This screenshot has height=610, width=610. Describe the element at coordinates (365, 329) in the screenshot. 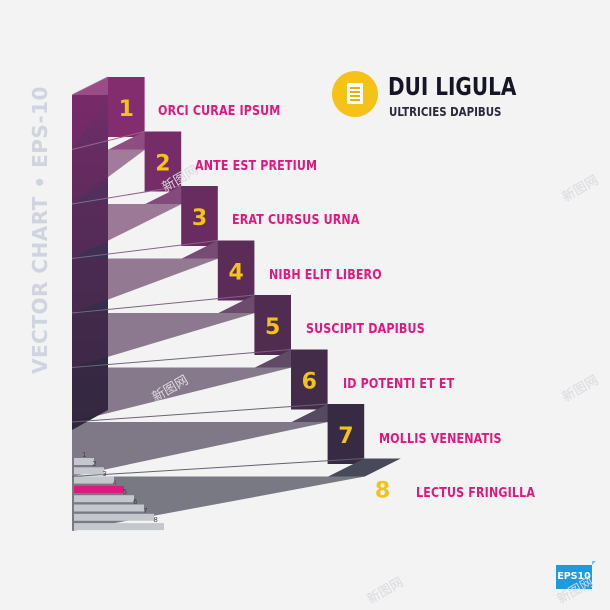

I see `step-label: SUSCIPIT DAPIBUS` at that location.